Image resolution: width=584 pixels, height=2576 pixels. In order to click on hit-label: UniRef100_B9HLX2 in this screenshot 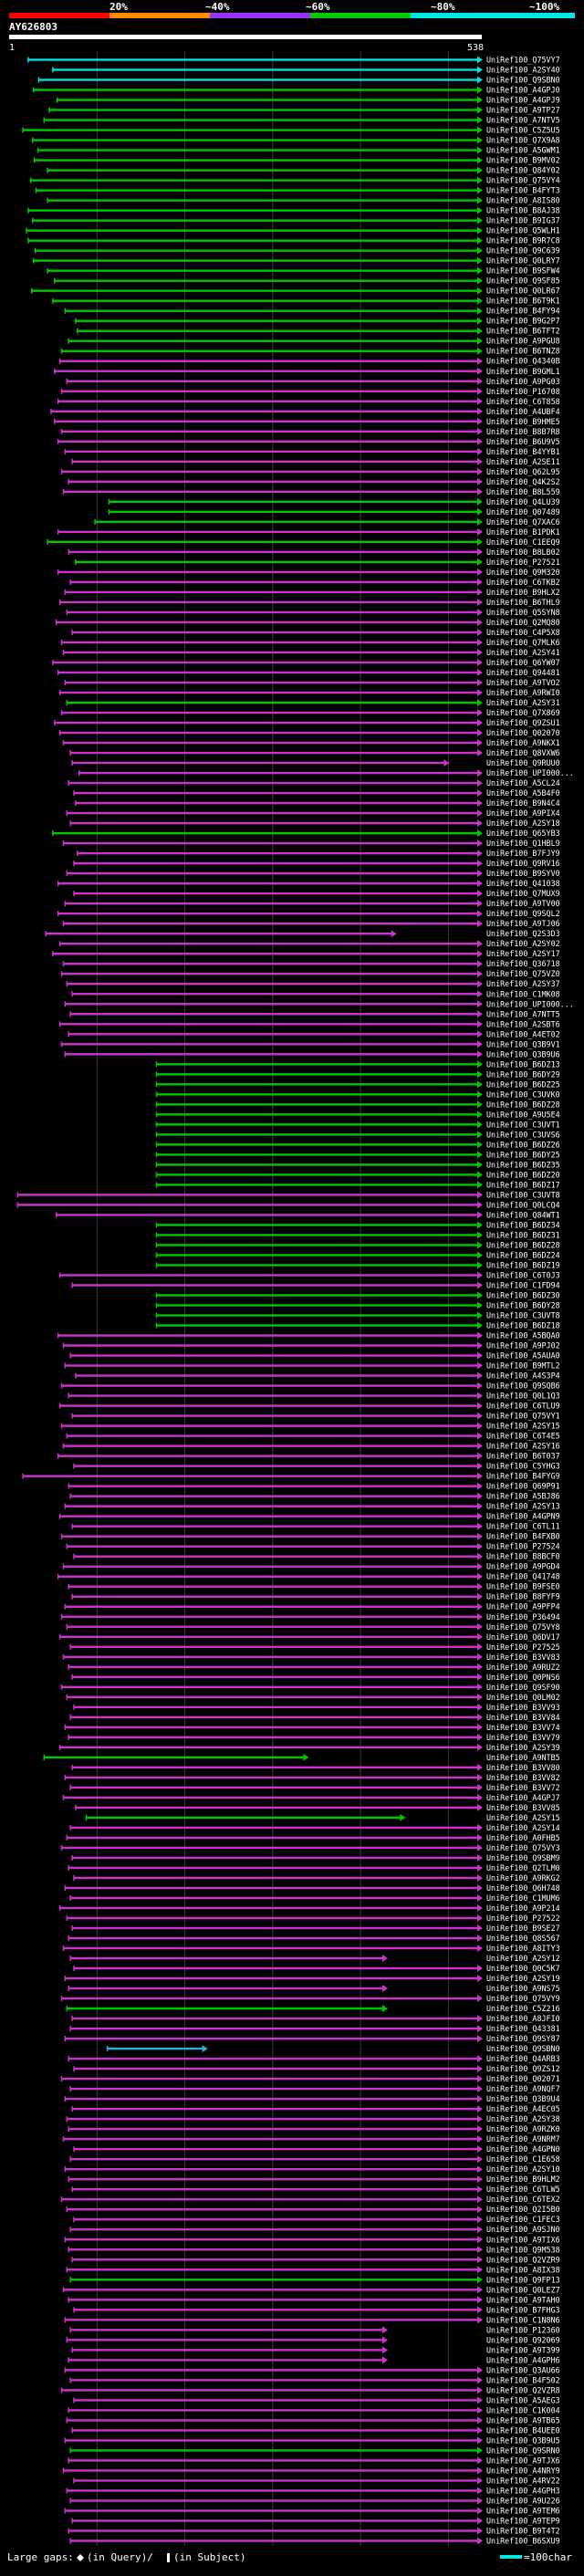, I will do `click(523, 592)`.